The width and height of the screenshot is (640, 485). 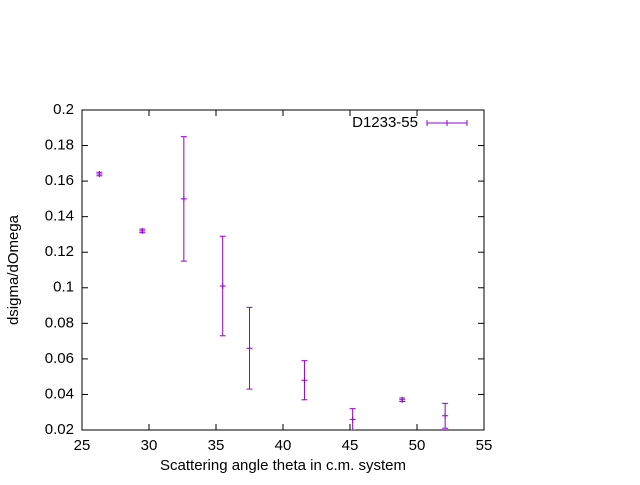 What do you see at coordinates (283, 465) in the screenshot?
I see `x-axis-label: Scattering angle theta in c.m. system` at bounding box center [283, 465].